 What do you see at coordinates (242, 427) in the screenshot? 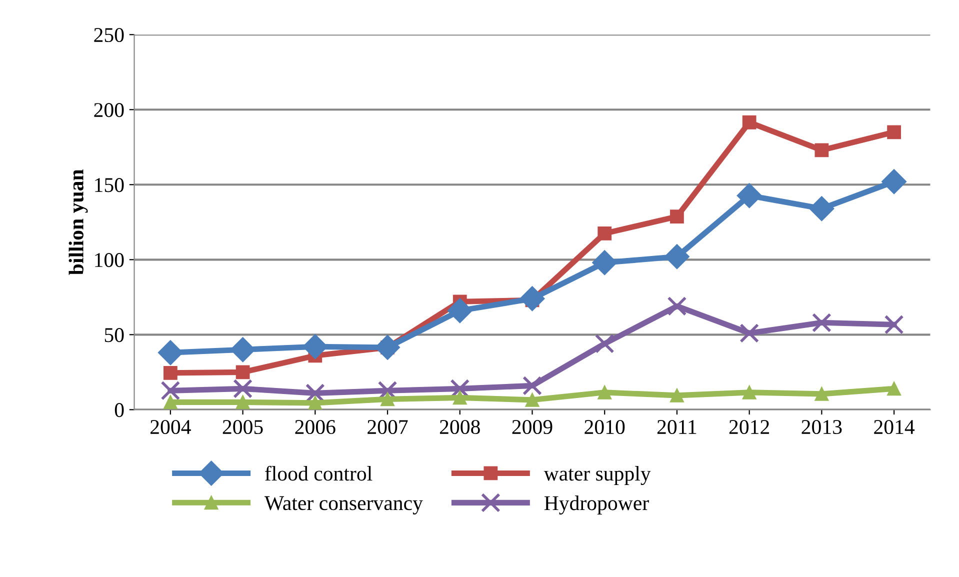
I see `x-tick-label: 2005` at bounding box center [242, 427].